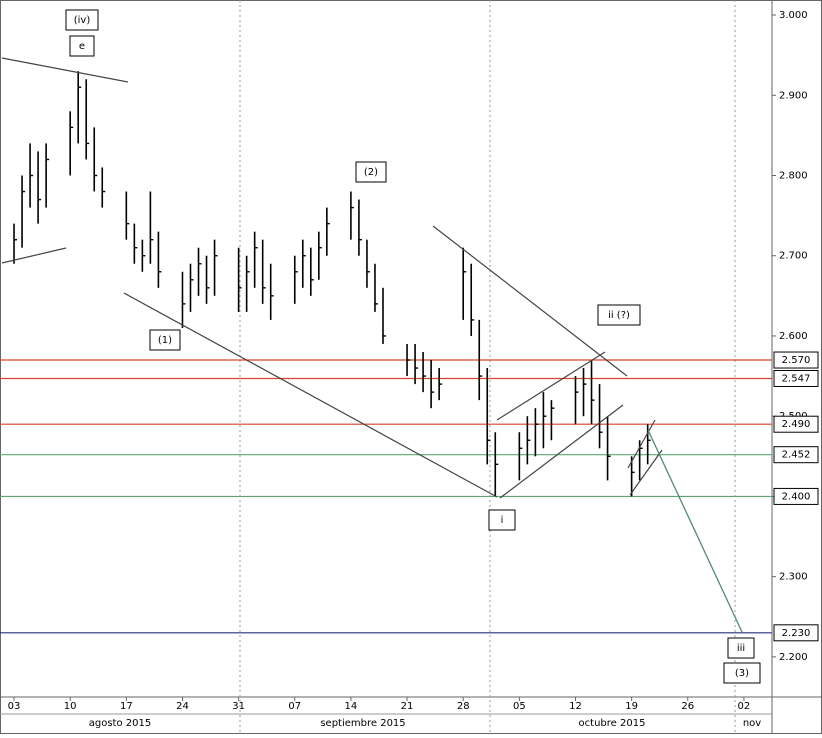  What do you see at coordinates (575, 706) in the screenshot?
I see `x-tick-label: 12` at bounding box center [575, 706].